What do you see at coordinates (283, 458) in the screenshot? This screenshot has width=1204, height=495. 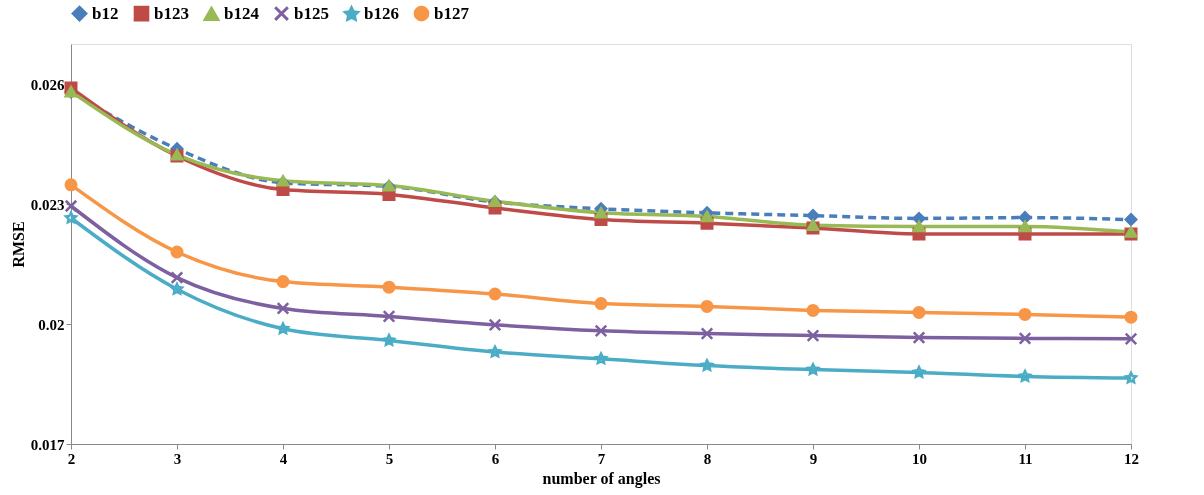 I see `x-tick-label: 4` at bounding box center [283, 458].